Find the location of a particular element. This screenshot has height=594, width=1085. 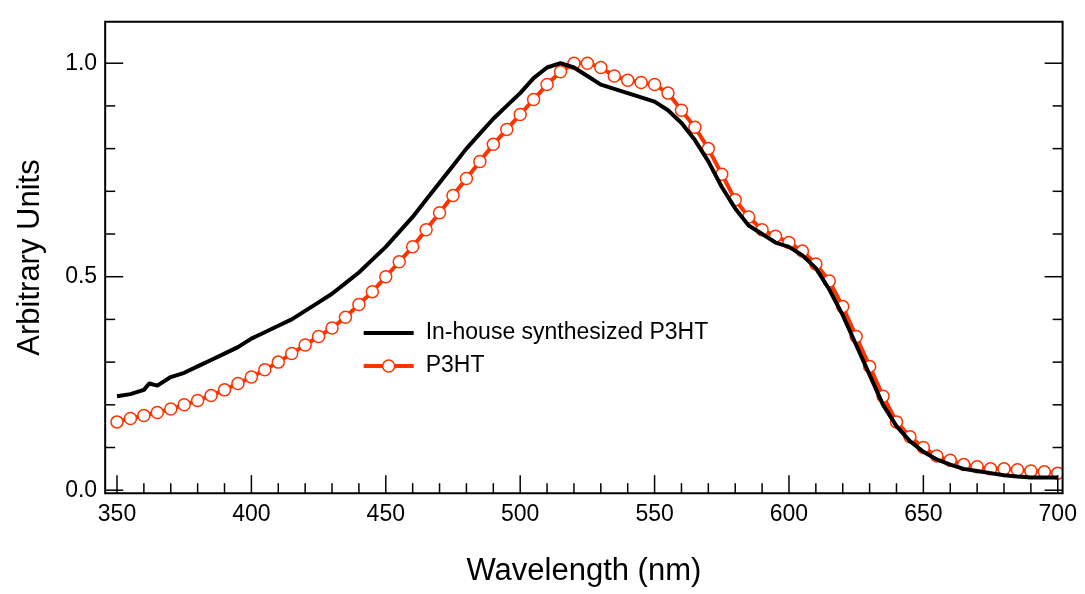

x-tick-label: 700 is located at coordinates (1057, 513).